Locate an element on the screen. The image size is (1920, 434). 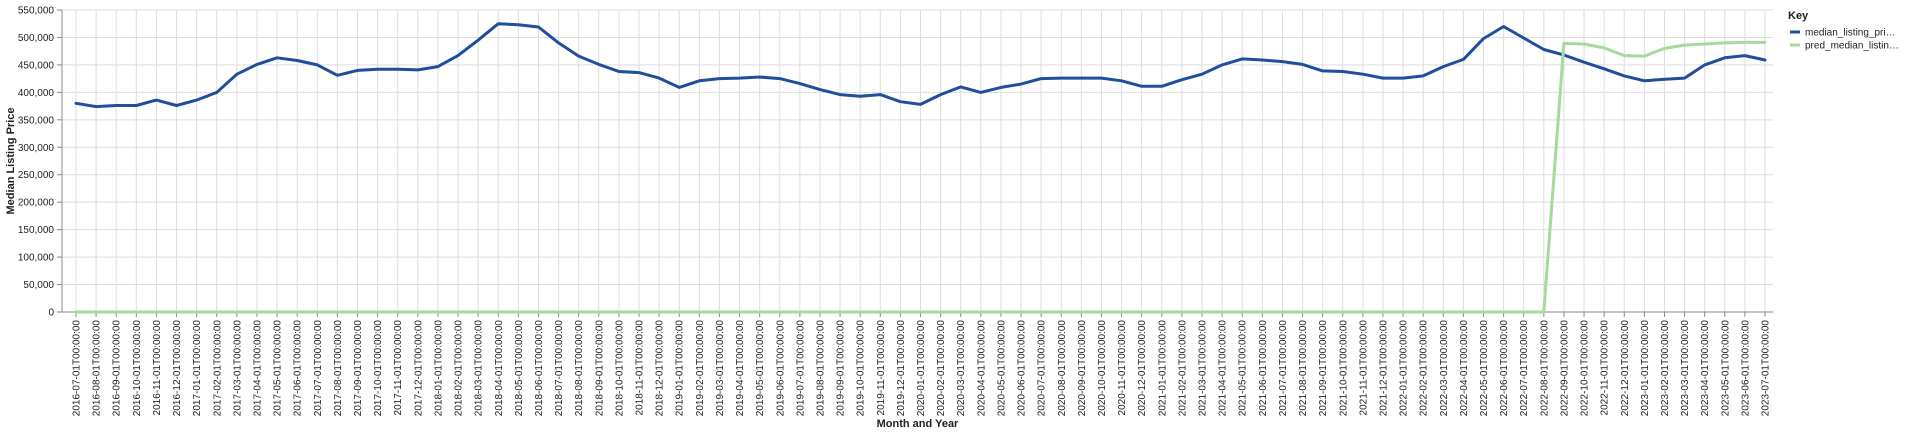
x-tick-label: 2021-03-01T00:00:00 is located at coordinates (1203, 368).